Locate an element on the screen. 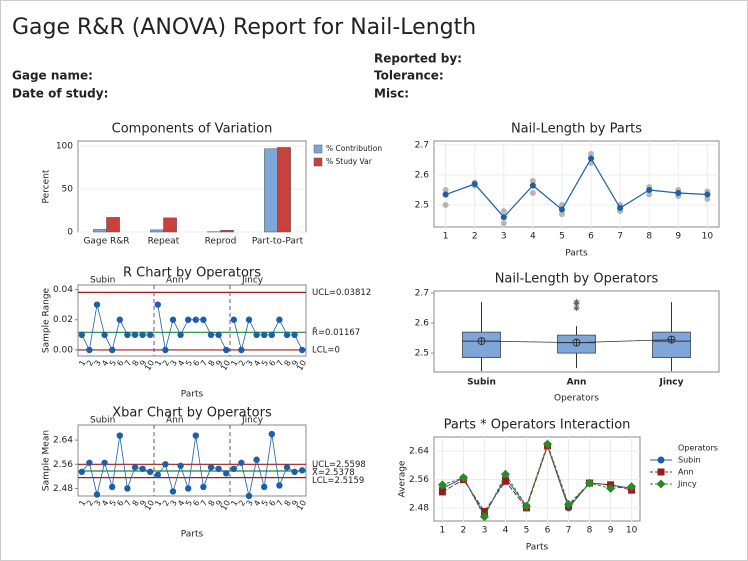 The width and height of the screenshot is (748, 561). group-label: Ann is located at coordinates (175, 421).